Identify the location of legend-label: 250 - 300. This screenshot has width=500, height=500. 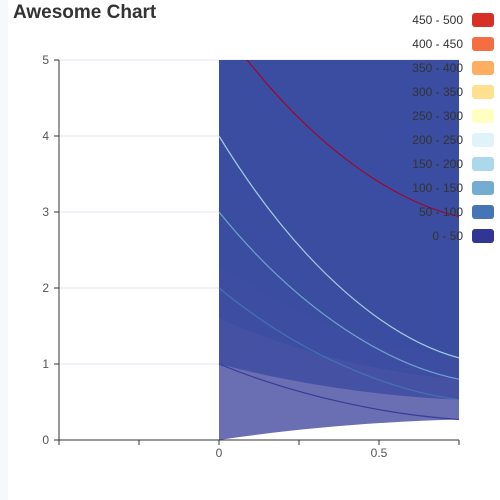
(437, 116).